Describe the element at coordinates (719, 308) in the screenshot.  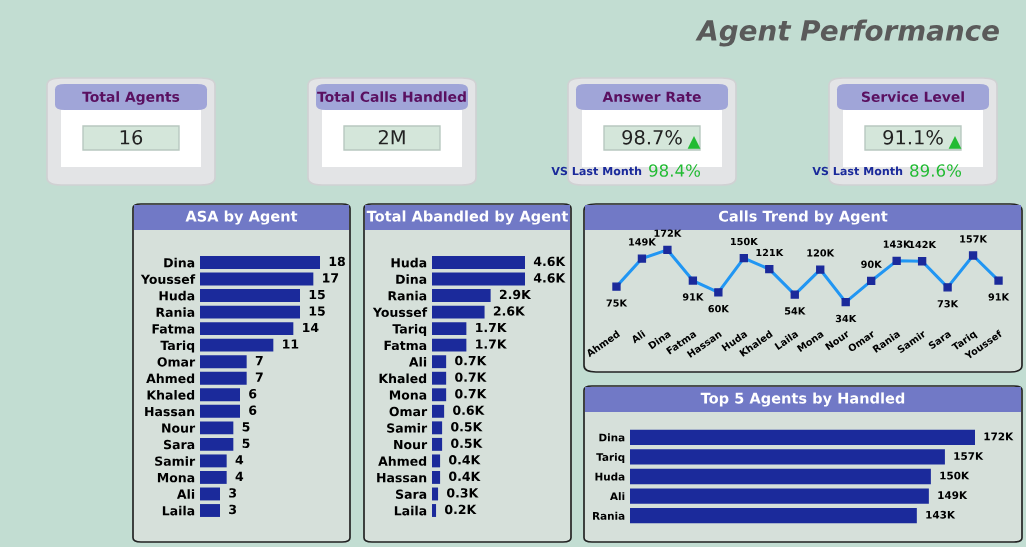
I see `data-label: 60K` at that location.